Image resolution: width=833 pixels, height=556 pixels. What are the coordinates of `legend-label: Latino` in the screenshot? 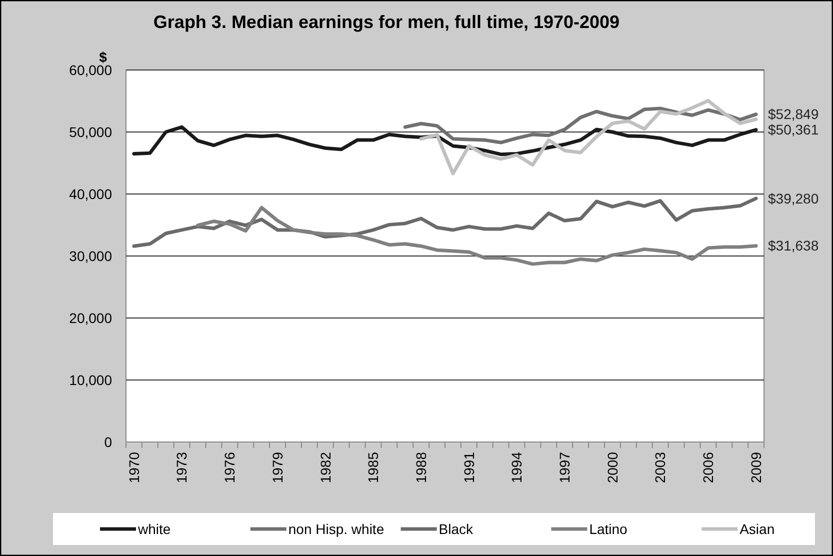 It's located at (608, 528).